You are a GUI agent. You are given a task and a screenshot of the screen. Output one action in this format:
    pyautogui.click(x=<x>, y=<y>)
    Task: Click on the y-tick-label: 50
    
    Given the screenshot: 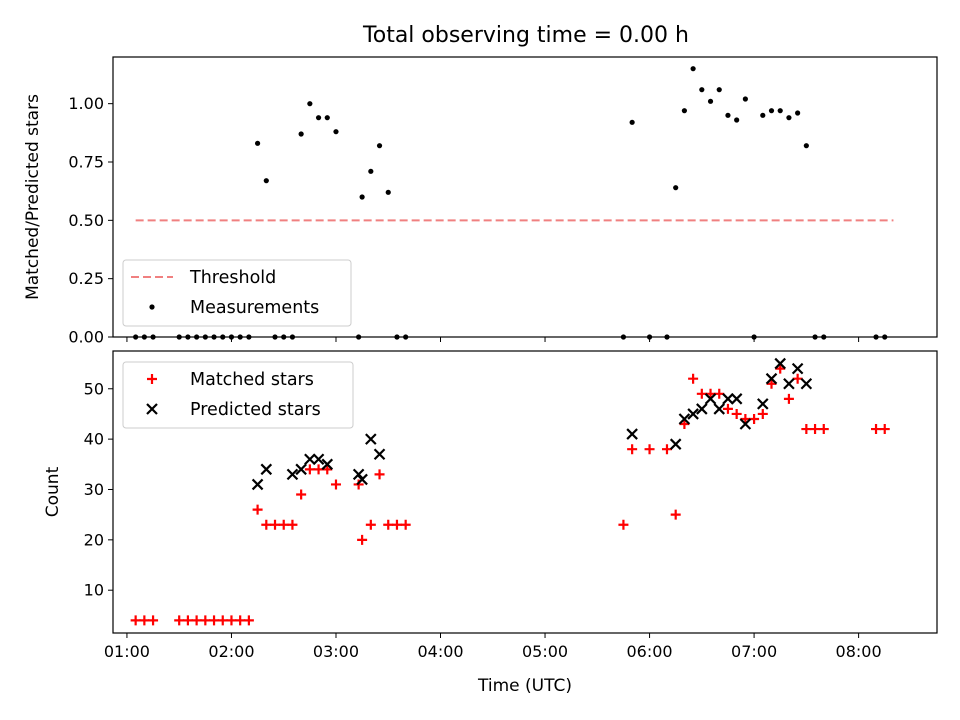 What is the action you would take?
    pyautogui.click(x=94, y=388)
    